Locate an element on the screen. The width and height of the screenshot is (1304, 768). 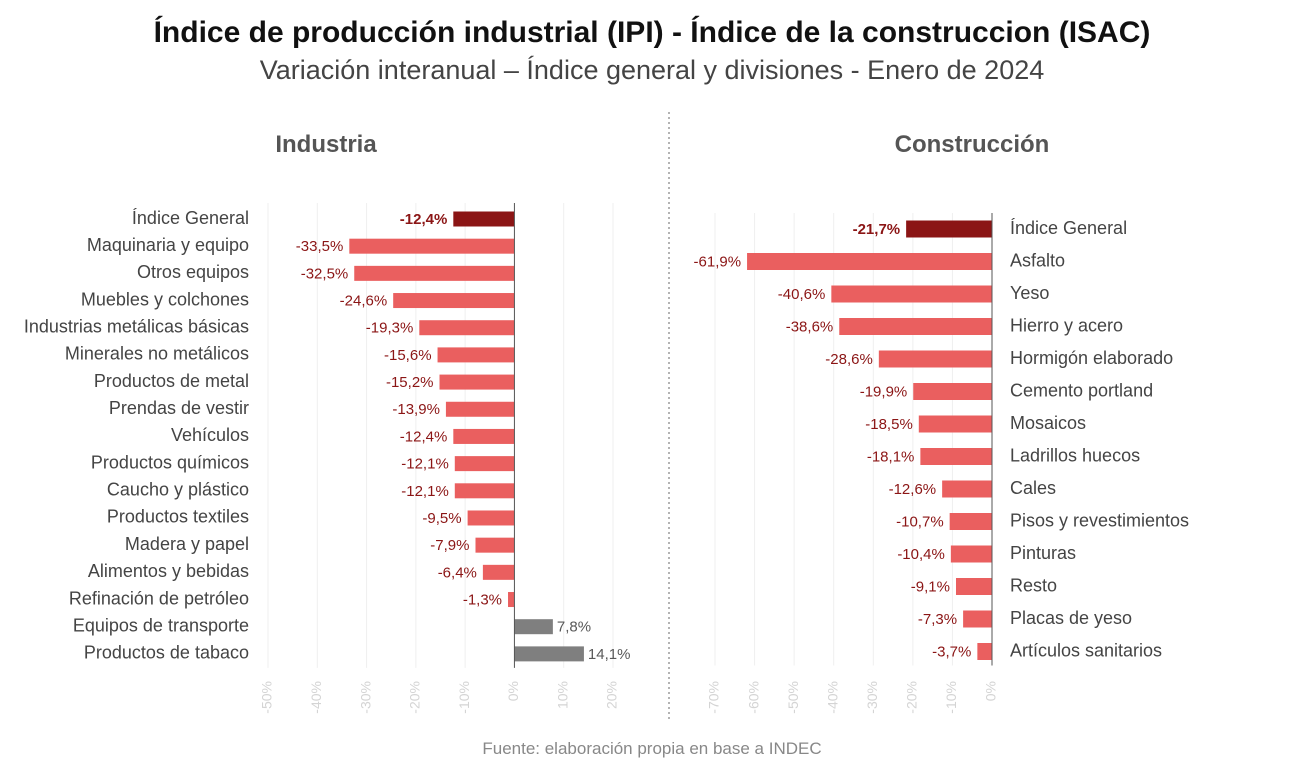
construccion-value-label: -10,7% is located at coordinates (920, 521).